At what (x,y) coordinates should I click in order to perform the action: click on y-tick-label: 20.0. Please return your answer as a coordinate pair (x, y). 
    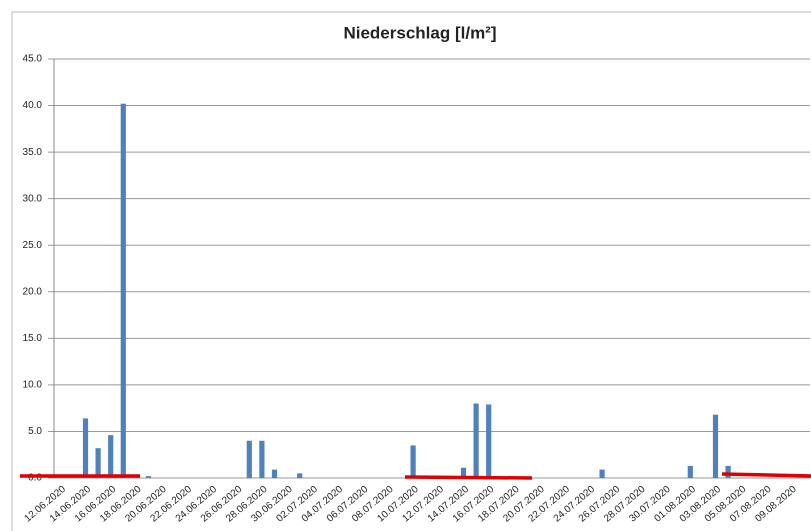
    Looking at the image, I should click on (33, 291).